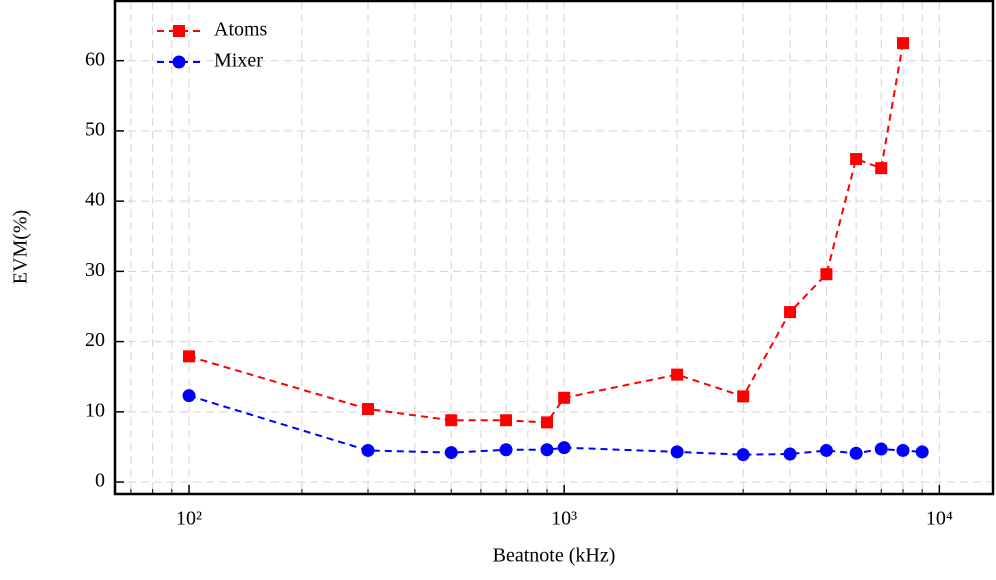  What do you see at coordinates (95, 200) in the screenshot?
I see `y-tick-label: 40` at bounding box center [95, 200].